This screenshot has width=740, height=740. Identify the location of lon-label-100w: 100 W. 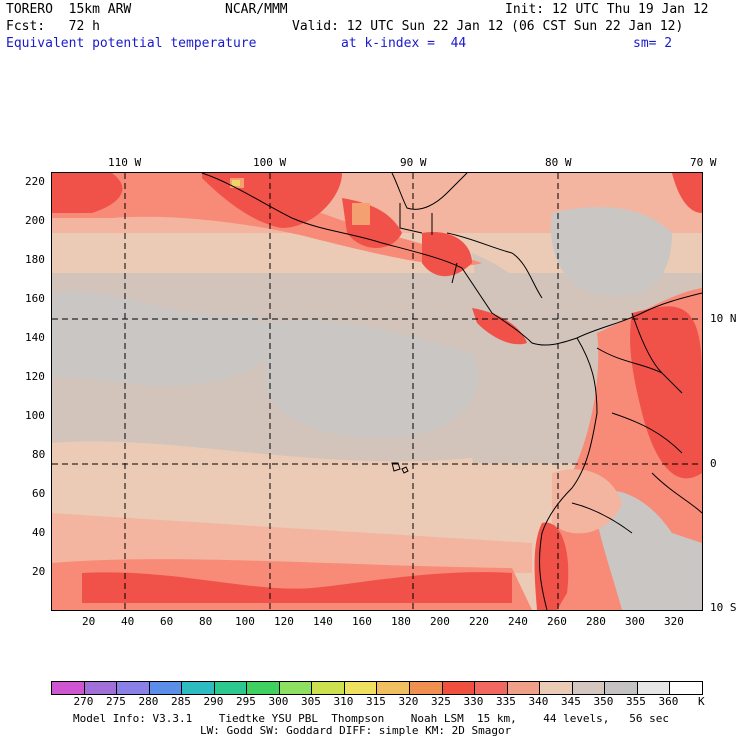
(270, 162).